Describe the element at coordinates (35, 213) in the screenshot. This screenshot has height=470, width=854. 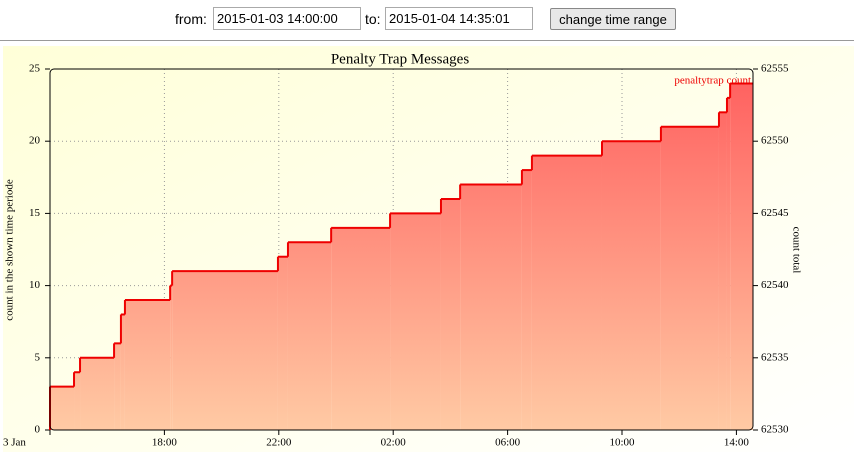
I see `y-tick-label: 15` at that location.